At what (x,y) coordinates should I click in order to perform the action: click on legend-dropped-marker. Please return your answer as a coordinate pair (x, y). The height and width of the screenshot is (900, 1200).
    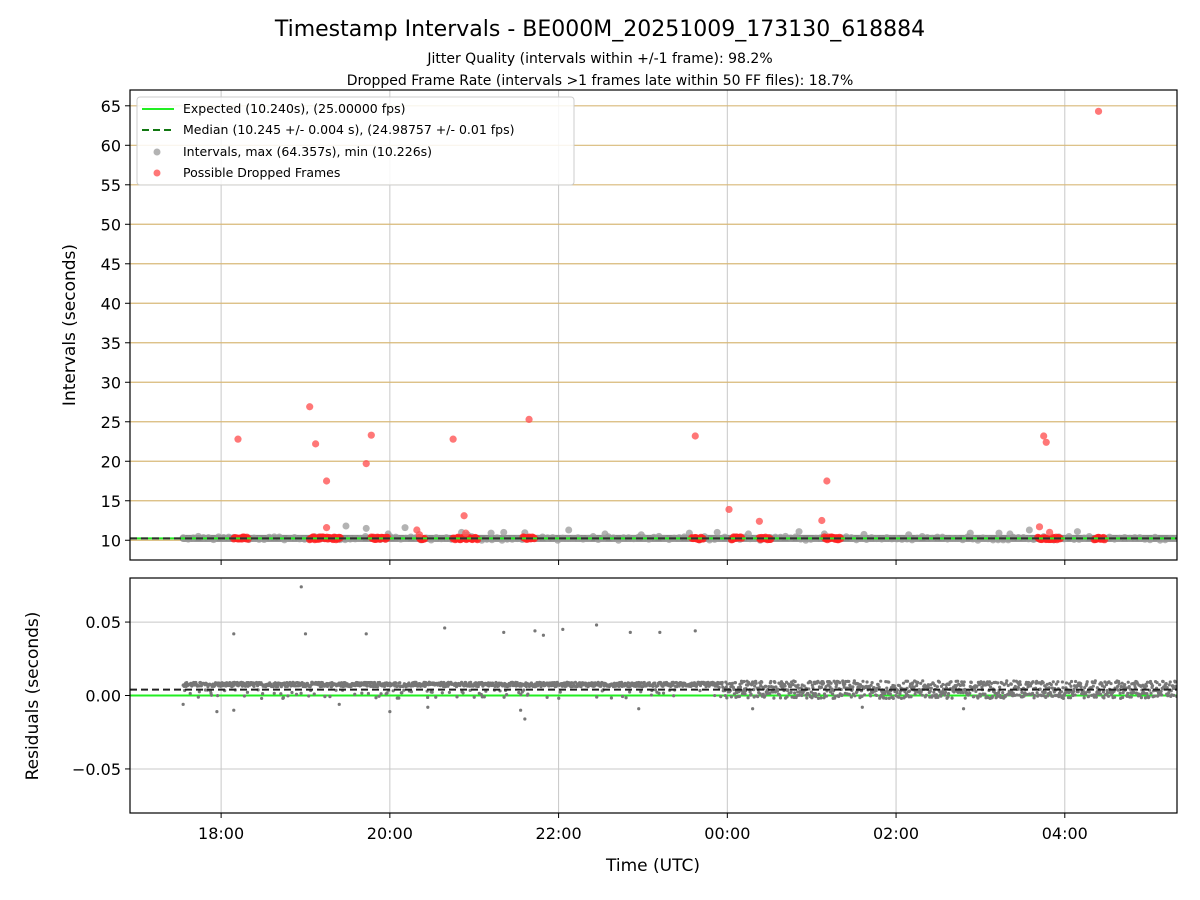
    Looking at the image, I should click on (157, 173).